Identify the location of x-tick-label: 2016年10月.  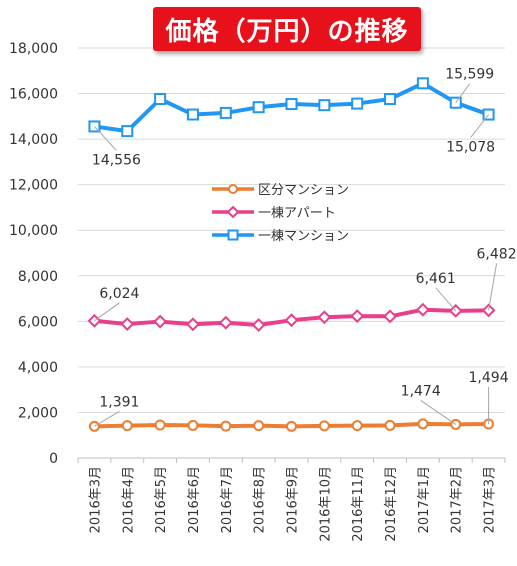
(325, 504).